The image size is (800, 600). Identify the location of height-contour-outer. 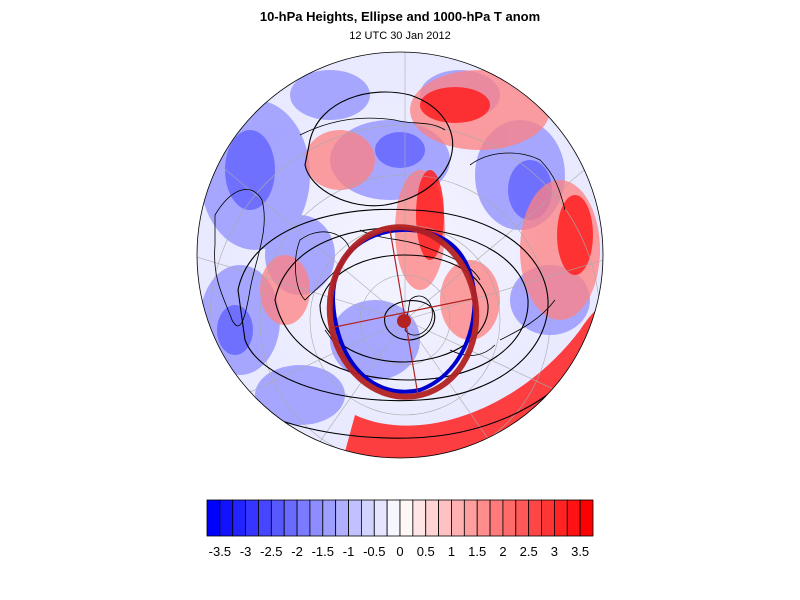
(393, 305).